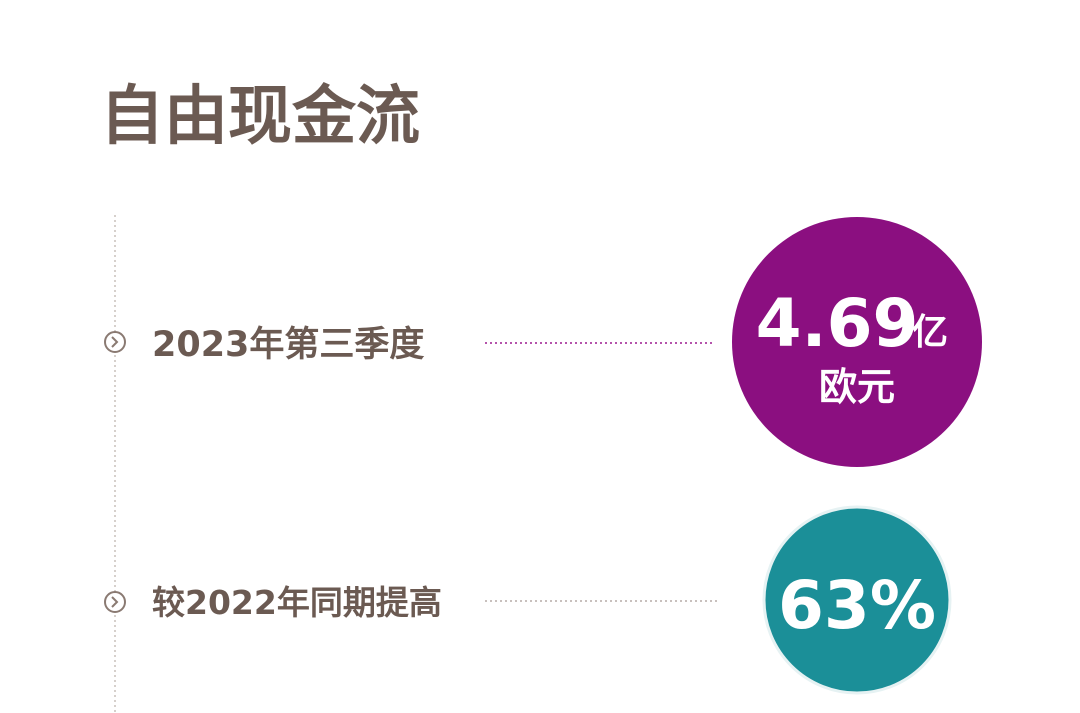  I want to click on value: 4.69, so click(837, 323).